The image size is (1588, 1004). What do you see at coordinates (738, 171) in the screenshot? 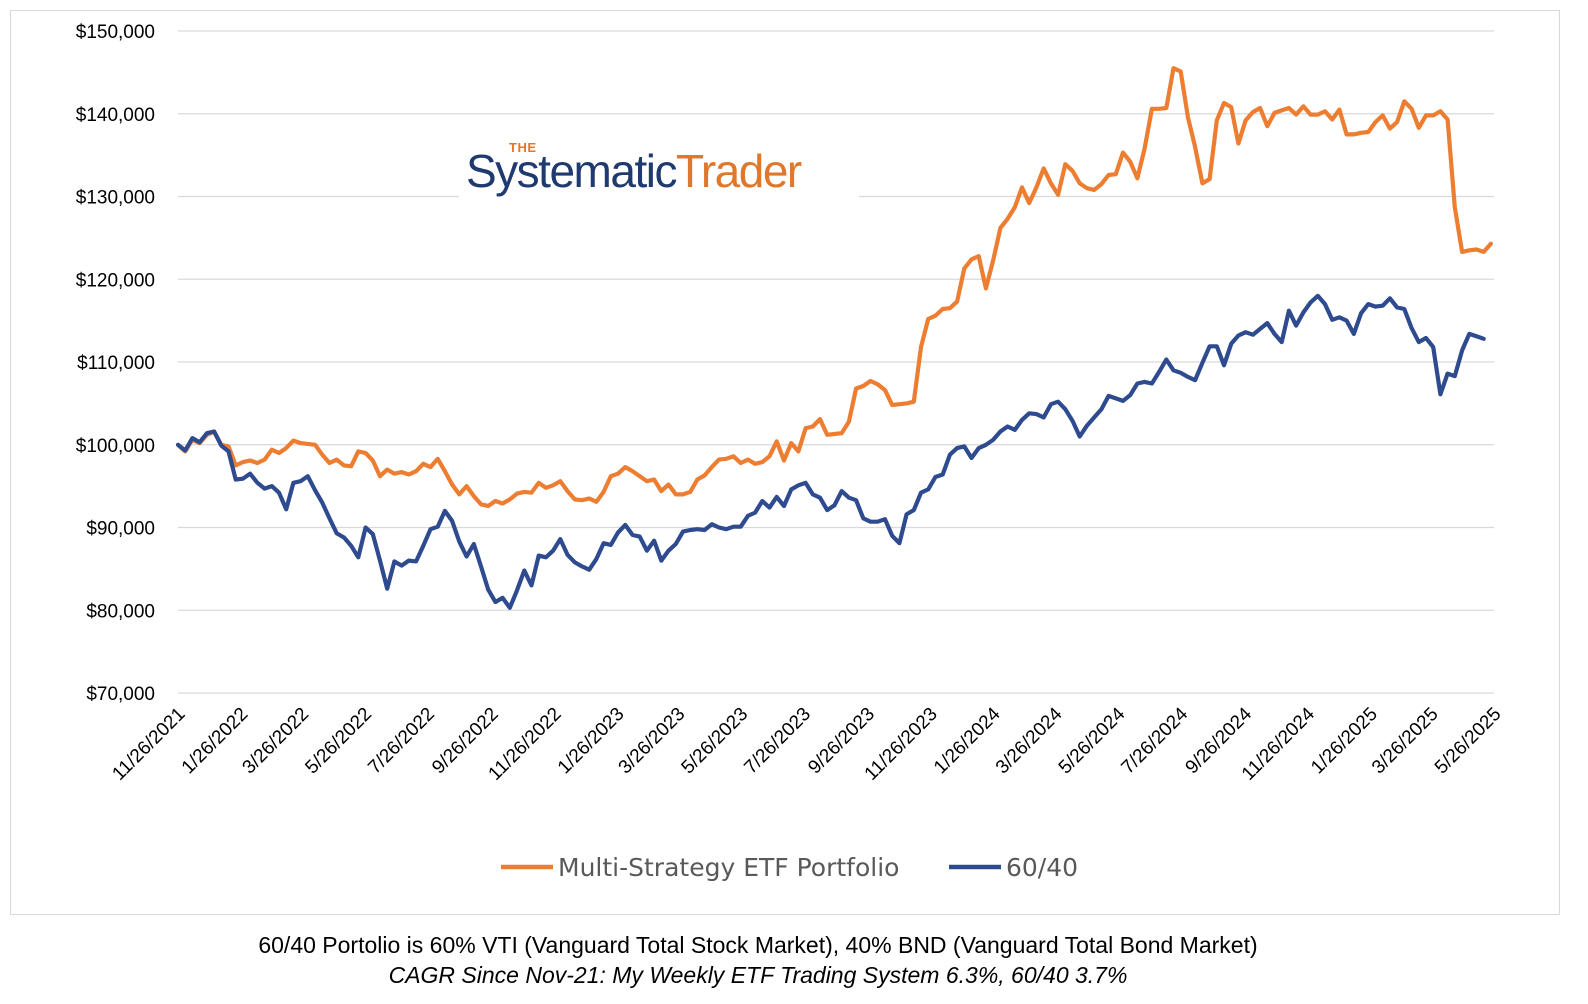
I see `logo-word-trader: Trader` at bounding box center [738, 171].